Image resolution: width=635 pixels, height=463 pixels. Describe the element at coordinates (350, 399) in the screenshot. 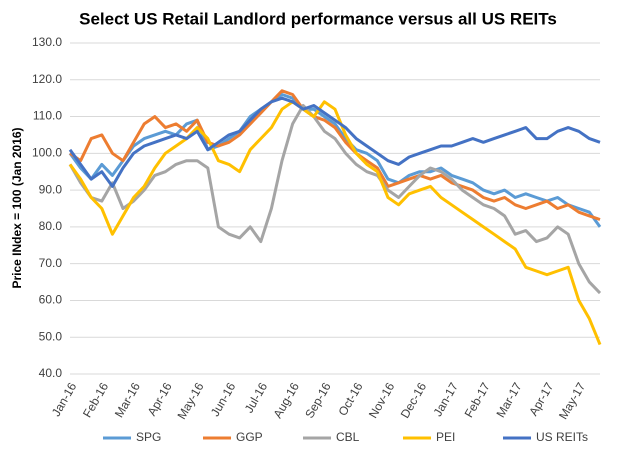

I see `x-tick-label: Oct-16` at that location.